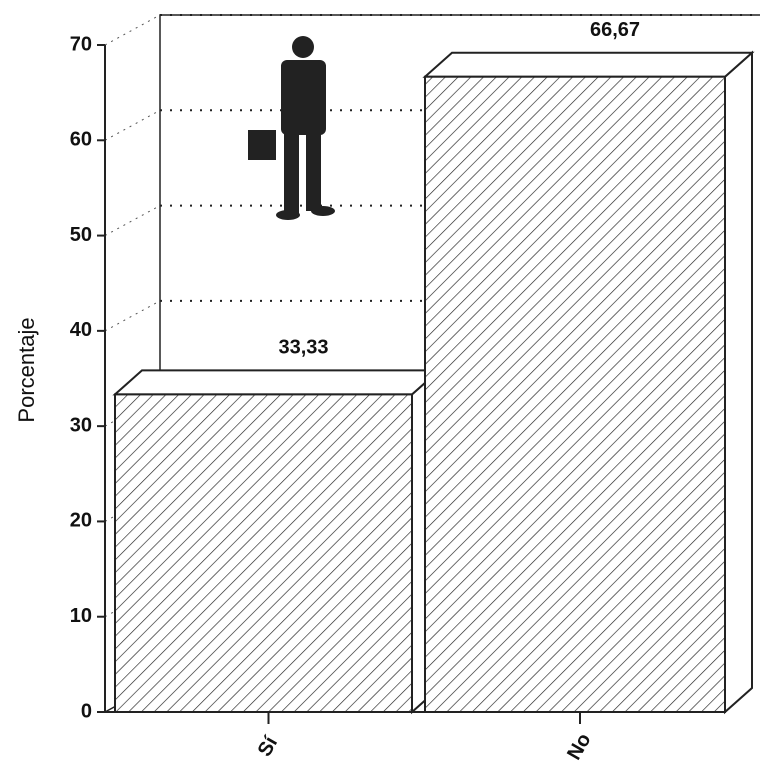 Image resolution: width=776 pixels, height=762 pixels. What do you see at coordinates (615, 30) in the screenshot?
I see `value-label: 66,67` at bounding box center [615, 30].